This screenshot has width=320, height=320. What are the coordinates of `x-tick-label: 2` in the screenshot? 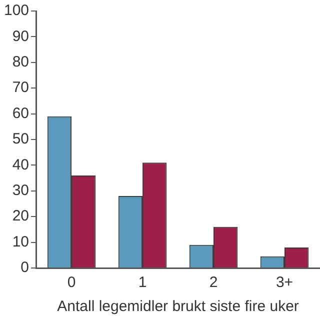 It's located at (213, 283).